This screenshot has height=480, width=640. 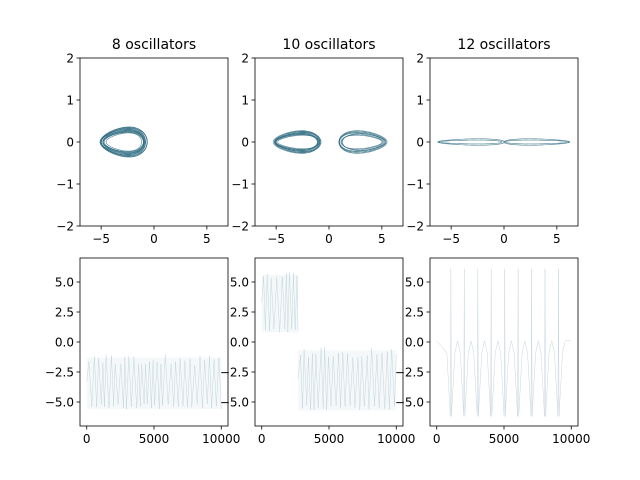 I want to click on subplot-5: 0 5000 10000 −5.0 −2.5 0.0 2.5 5.0, so click(x=317, y=351).